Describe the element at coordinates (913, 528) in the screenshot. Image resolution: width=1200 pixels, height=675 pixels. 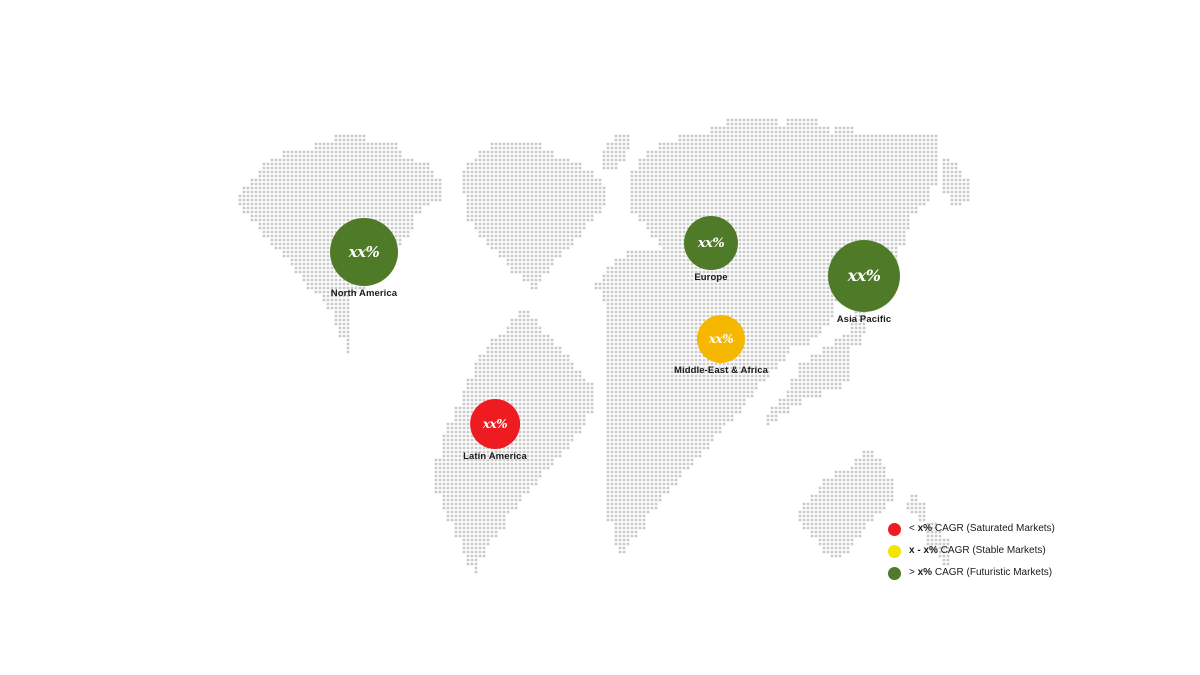
I see `legend-prefix-saturated: <` at that location.